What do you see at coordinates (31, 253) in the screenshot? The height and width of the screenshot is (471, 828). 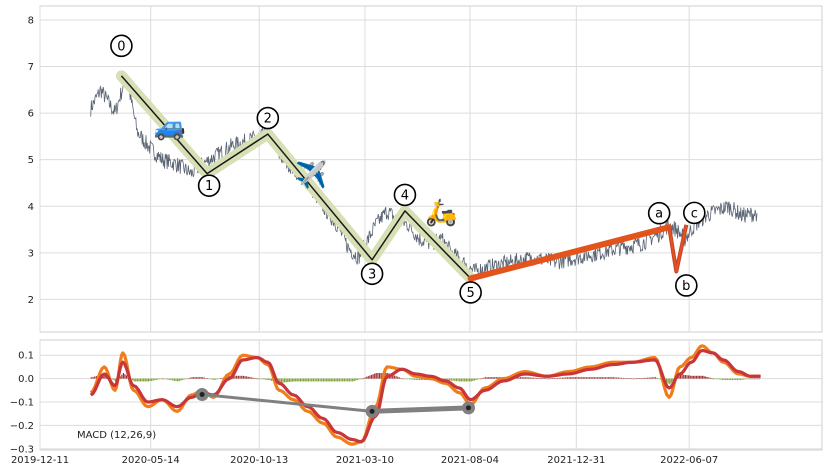 I see `price-y-tick-label: 3` at bounding box center [31, 253].